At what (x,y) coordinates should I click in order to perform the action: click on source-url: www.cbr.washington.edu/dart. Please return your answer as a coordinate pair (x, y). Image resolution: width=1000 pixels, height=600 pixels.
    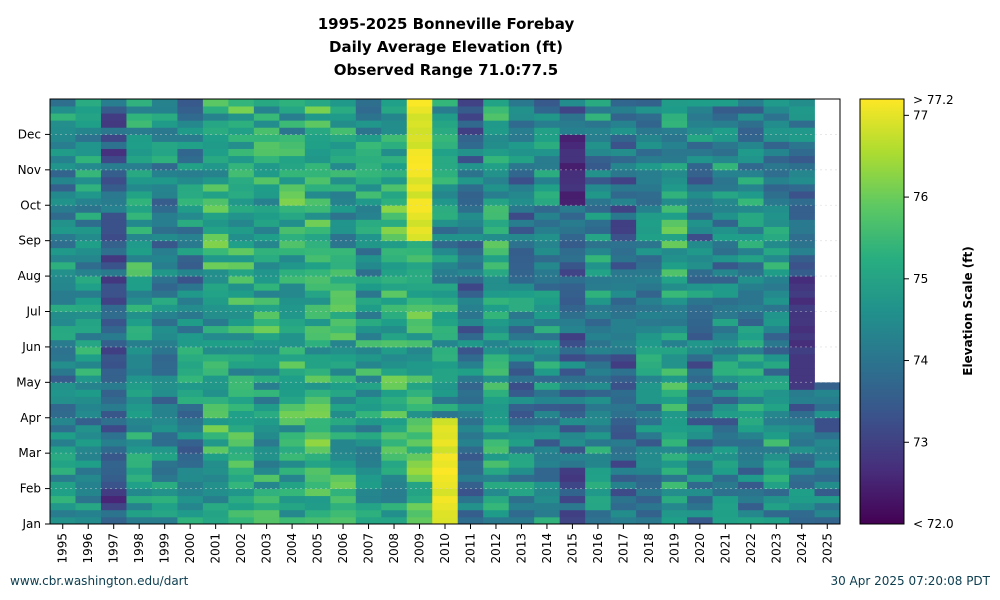
    Looking at the image, I should click on (99, 581).